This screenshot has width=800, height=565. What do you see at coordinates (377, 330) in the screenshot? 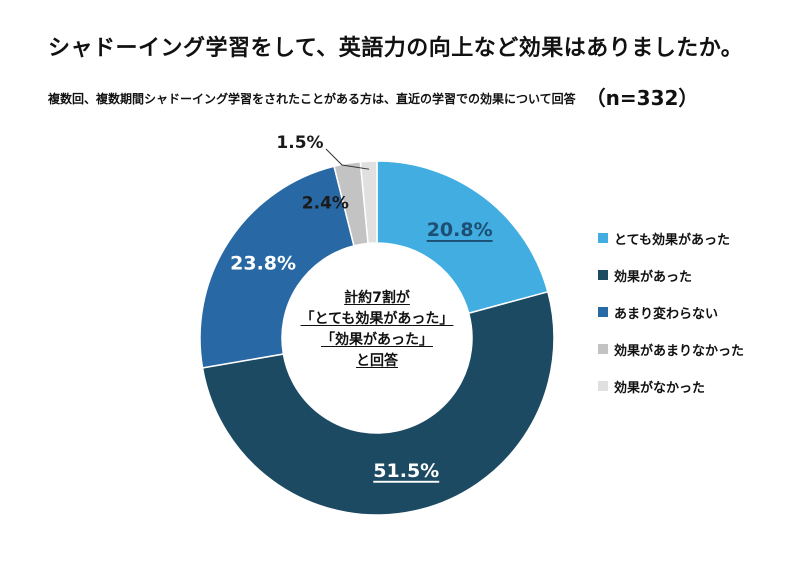
I see `center-annotation: 計約7割が 「とても効果があった」 「効果があった」 と回答` at bounding box center [377, 330].